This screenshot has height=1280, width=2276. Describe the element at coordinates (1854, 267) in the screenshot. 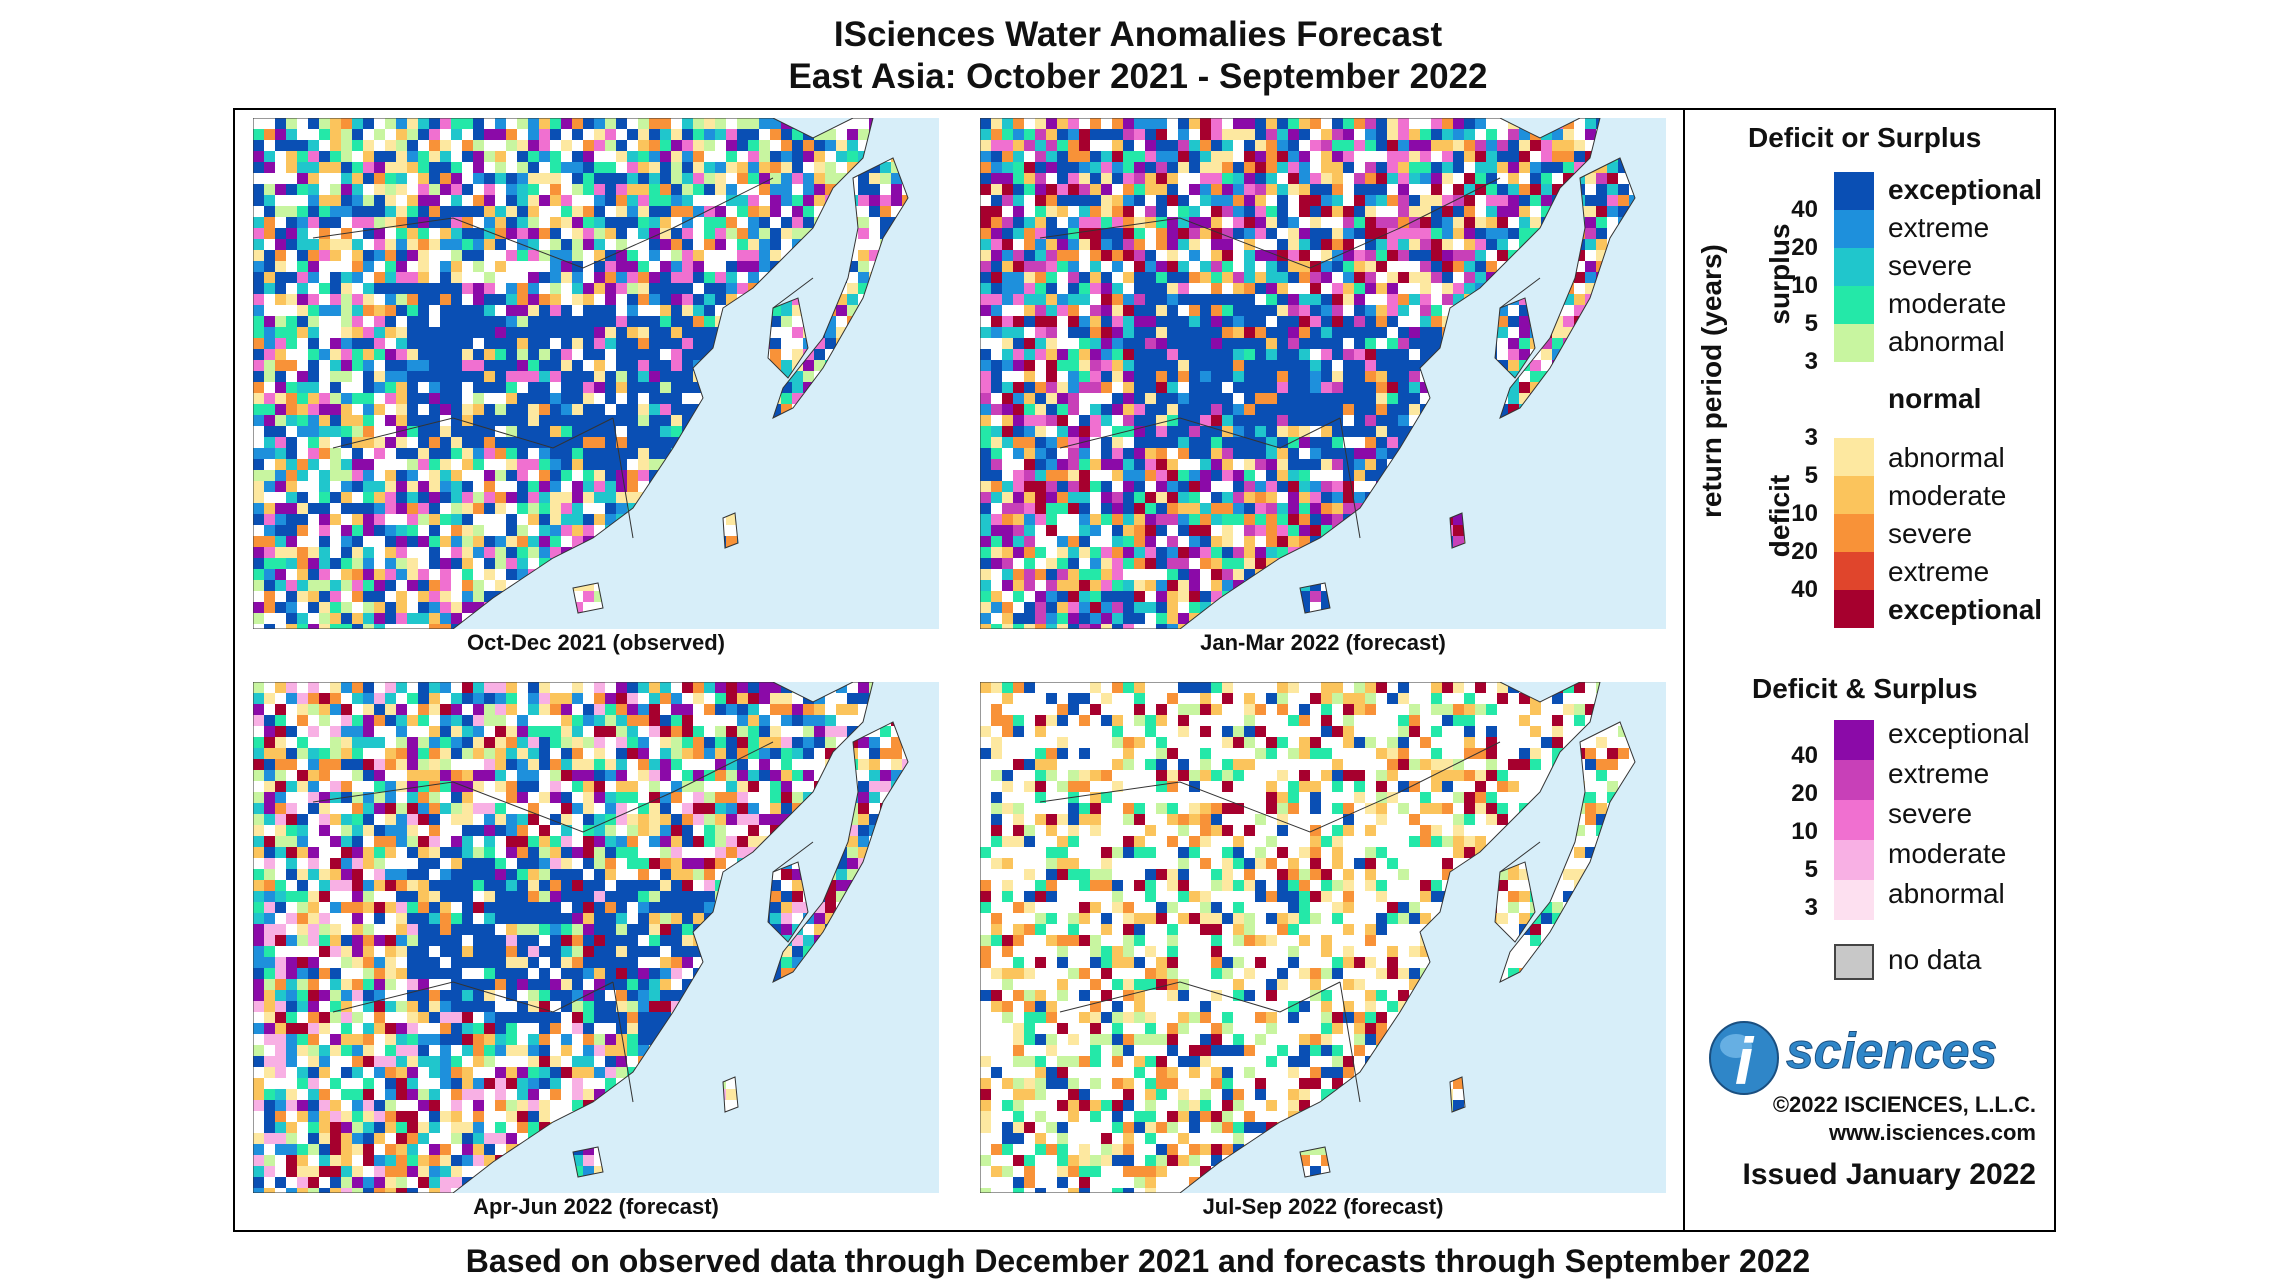

I see `legend-swatch-surplus-severe` at that location.